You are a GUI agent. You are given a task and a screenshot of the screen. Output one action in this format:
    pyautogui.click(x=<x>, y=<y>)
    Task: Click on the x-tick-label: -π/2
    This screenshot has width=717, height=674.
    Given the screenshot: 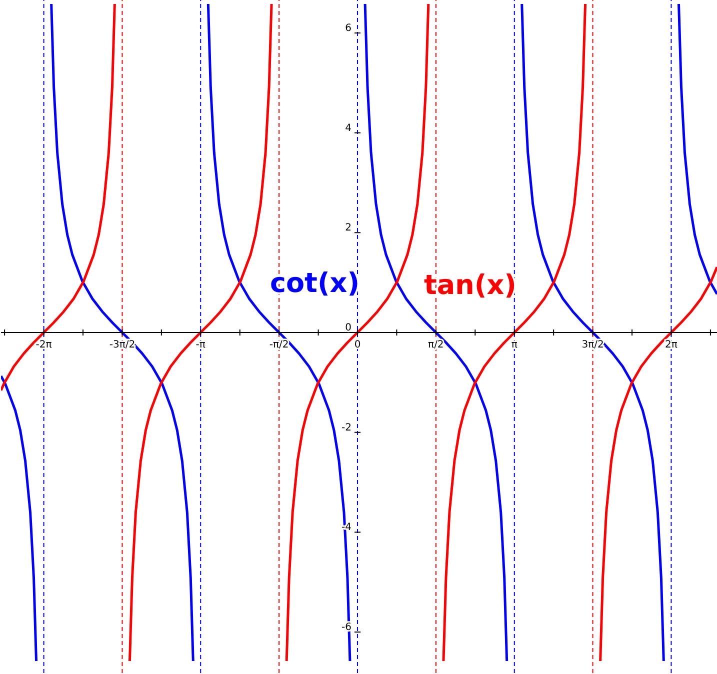 What is the action you would take?
    pyautogui.click(x=279, y=345)
    